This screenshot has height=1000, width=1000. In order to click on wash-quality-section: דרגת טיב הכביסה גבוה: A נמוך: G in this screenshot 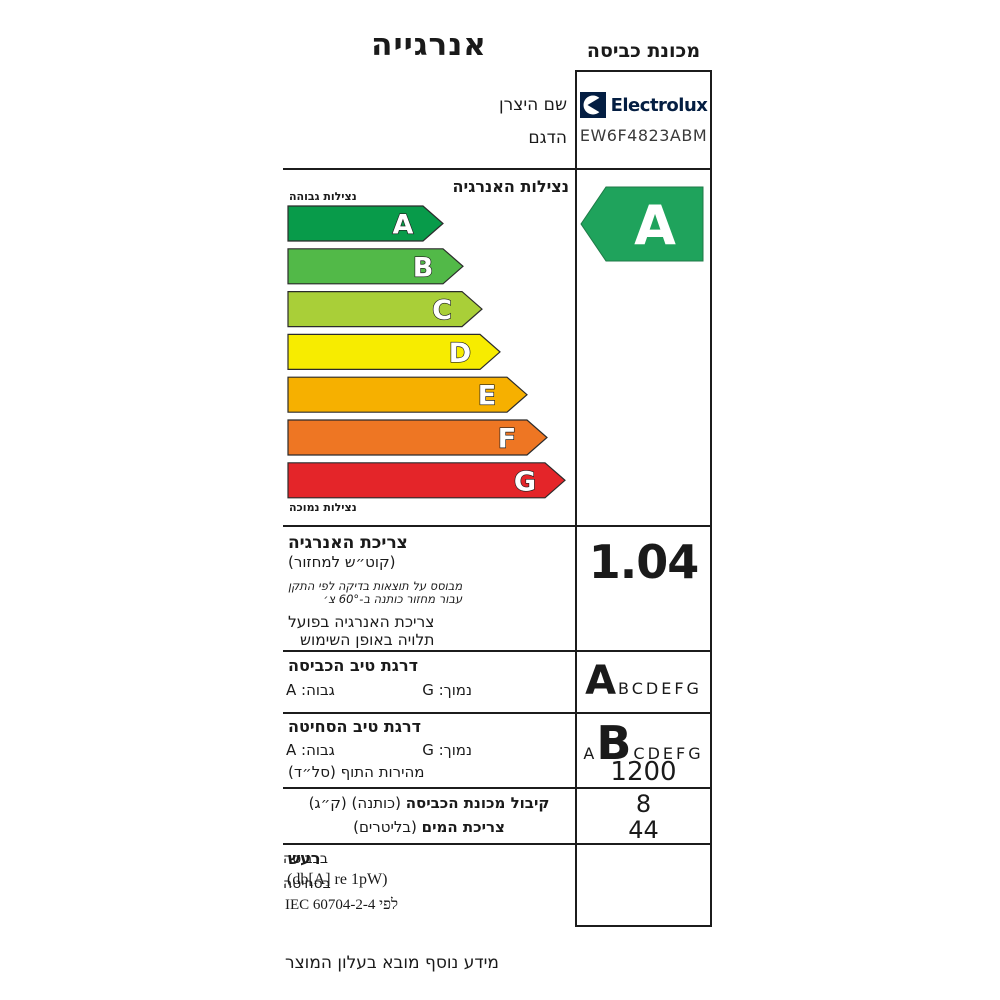, I will do `click(429, 681)`.